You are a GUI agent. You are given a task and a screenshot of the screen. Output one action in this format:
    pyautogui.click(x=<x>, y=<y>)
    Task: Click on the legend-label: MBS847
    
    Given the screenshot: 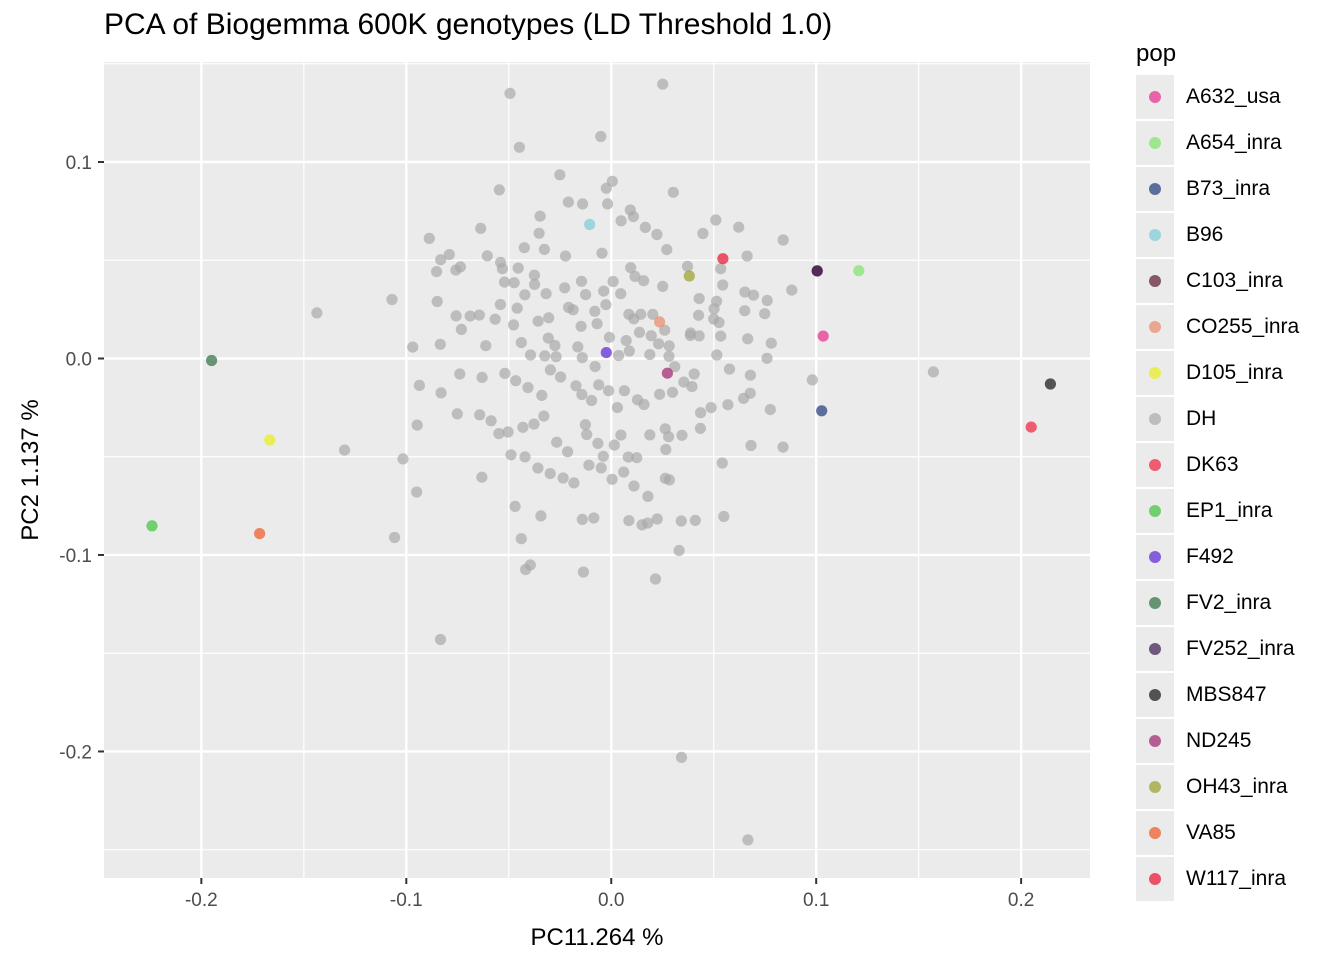 What is the action you would take?
    pyautogui.click(x=1226, y=694)
    